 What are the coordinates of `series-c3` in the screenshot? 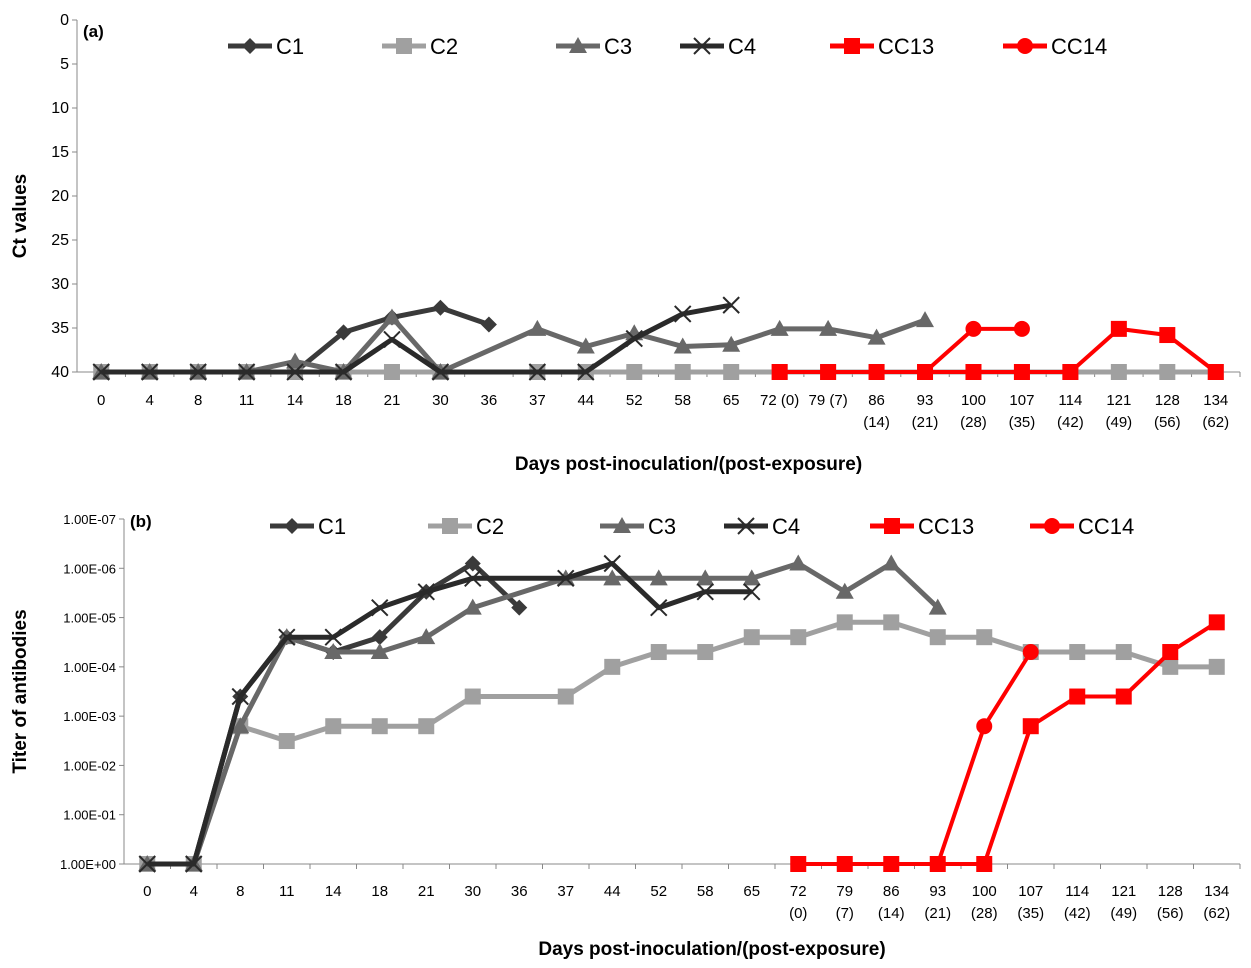 It's located at (513, 343).